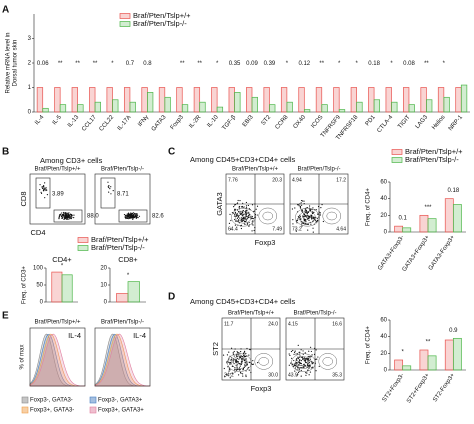 Image resolution: width=474 pixels, height=424 pixels. Describe the element at coordinates (171, 152) in the screenshot. I see `panel-label: C` at that location.